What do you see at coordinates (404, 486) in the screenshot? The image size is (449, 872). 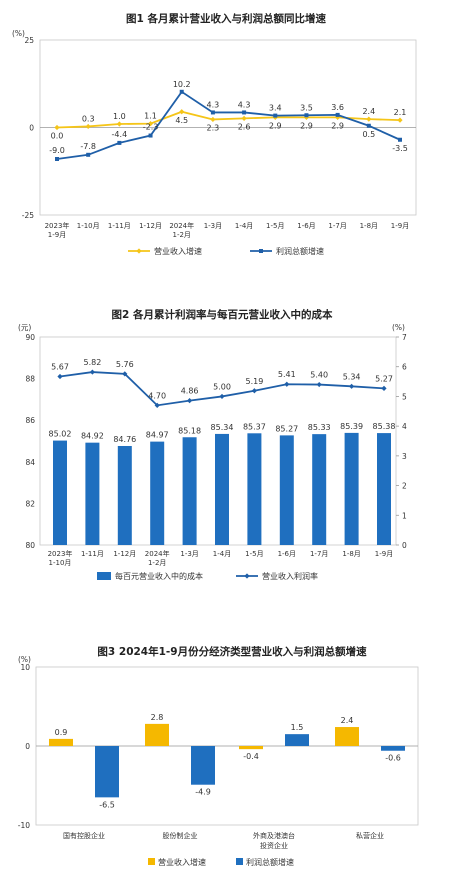 I see `chart-2-y-right-tick-label: 2` at bounding box center [404, 486].